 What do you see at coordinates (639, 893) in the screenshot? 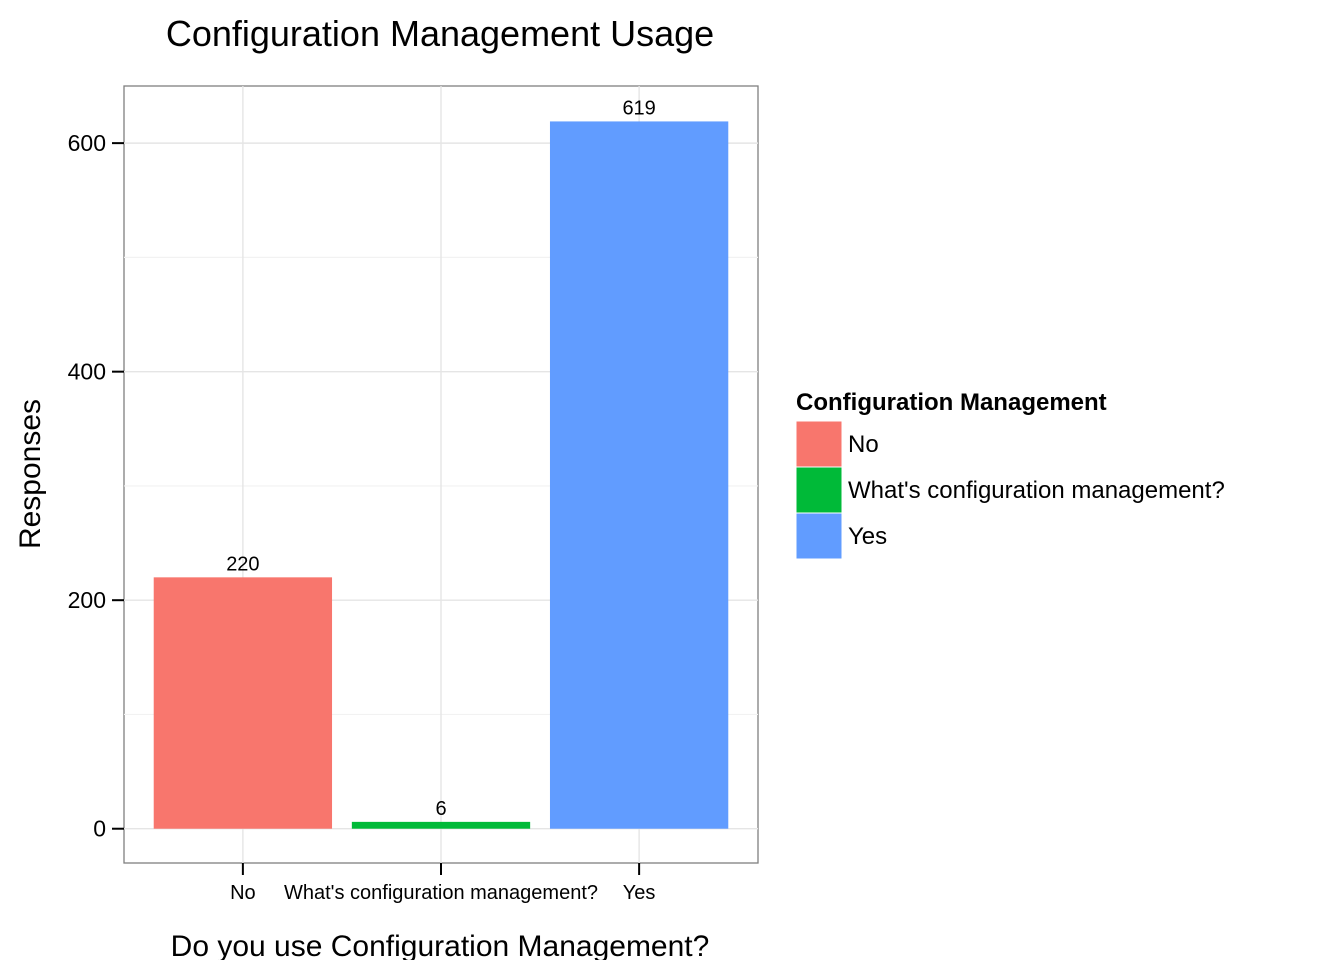
I see `x-tick-label: Yes` at bounding box center [639, 893].